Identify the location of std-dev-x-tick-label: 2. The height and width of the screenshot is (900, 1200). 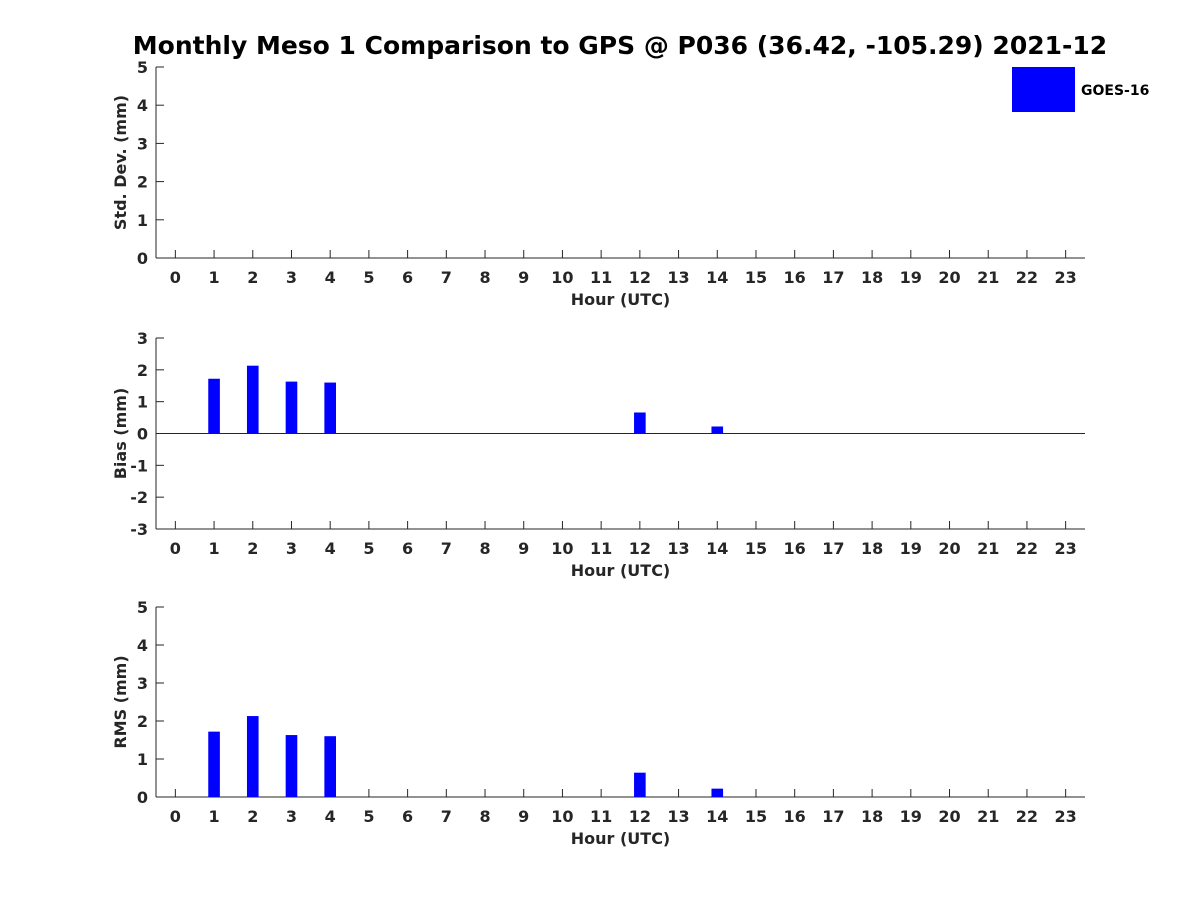
(252, 277).